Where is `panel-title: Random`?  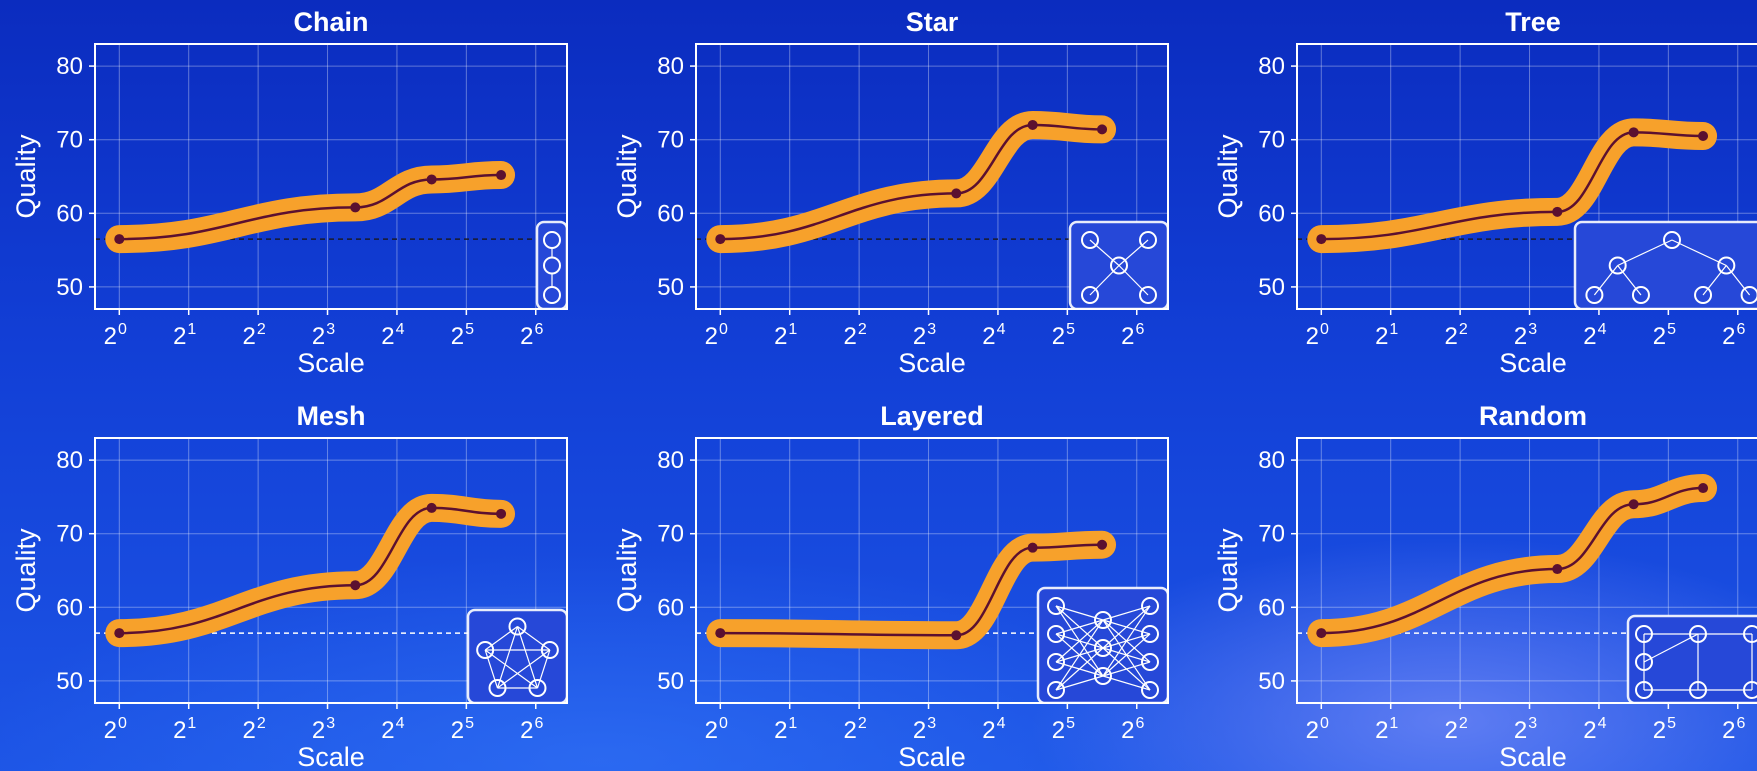 panel-title: Random is located at coordinates (1533, 416).